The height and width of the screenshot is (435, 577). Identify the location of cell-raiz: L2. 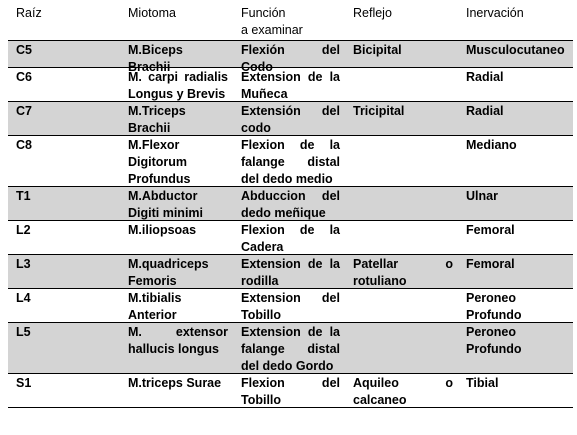
(23, 230).